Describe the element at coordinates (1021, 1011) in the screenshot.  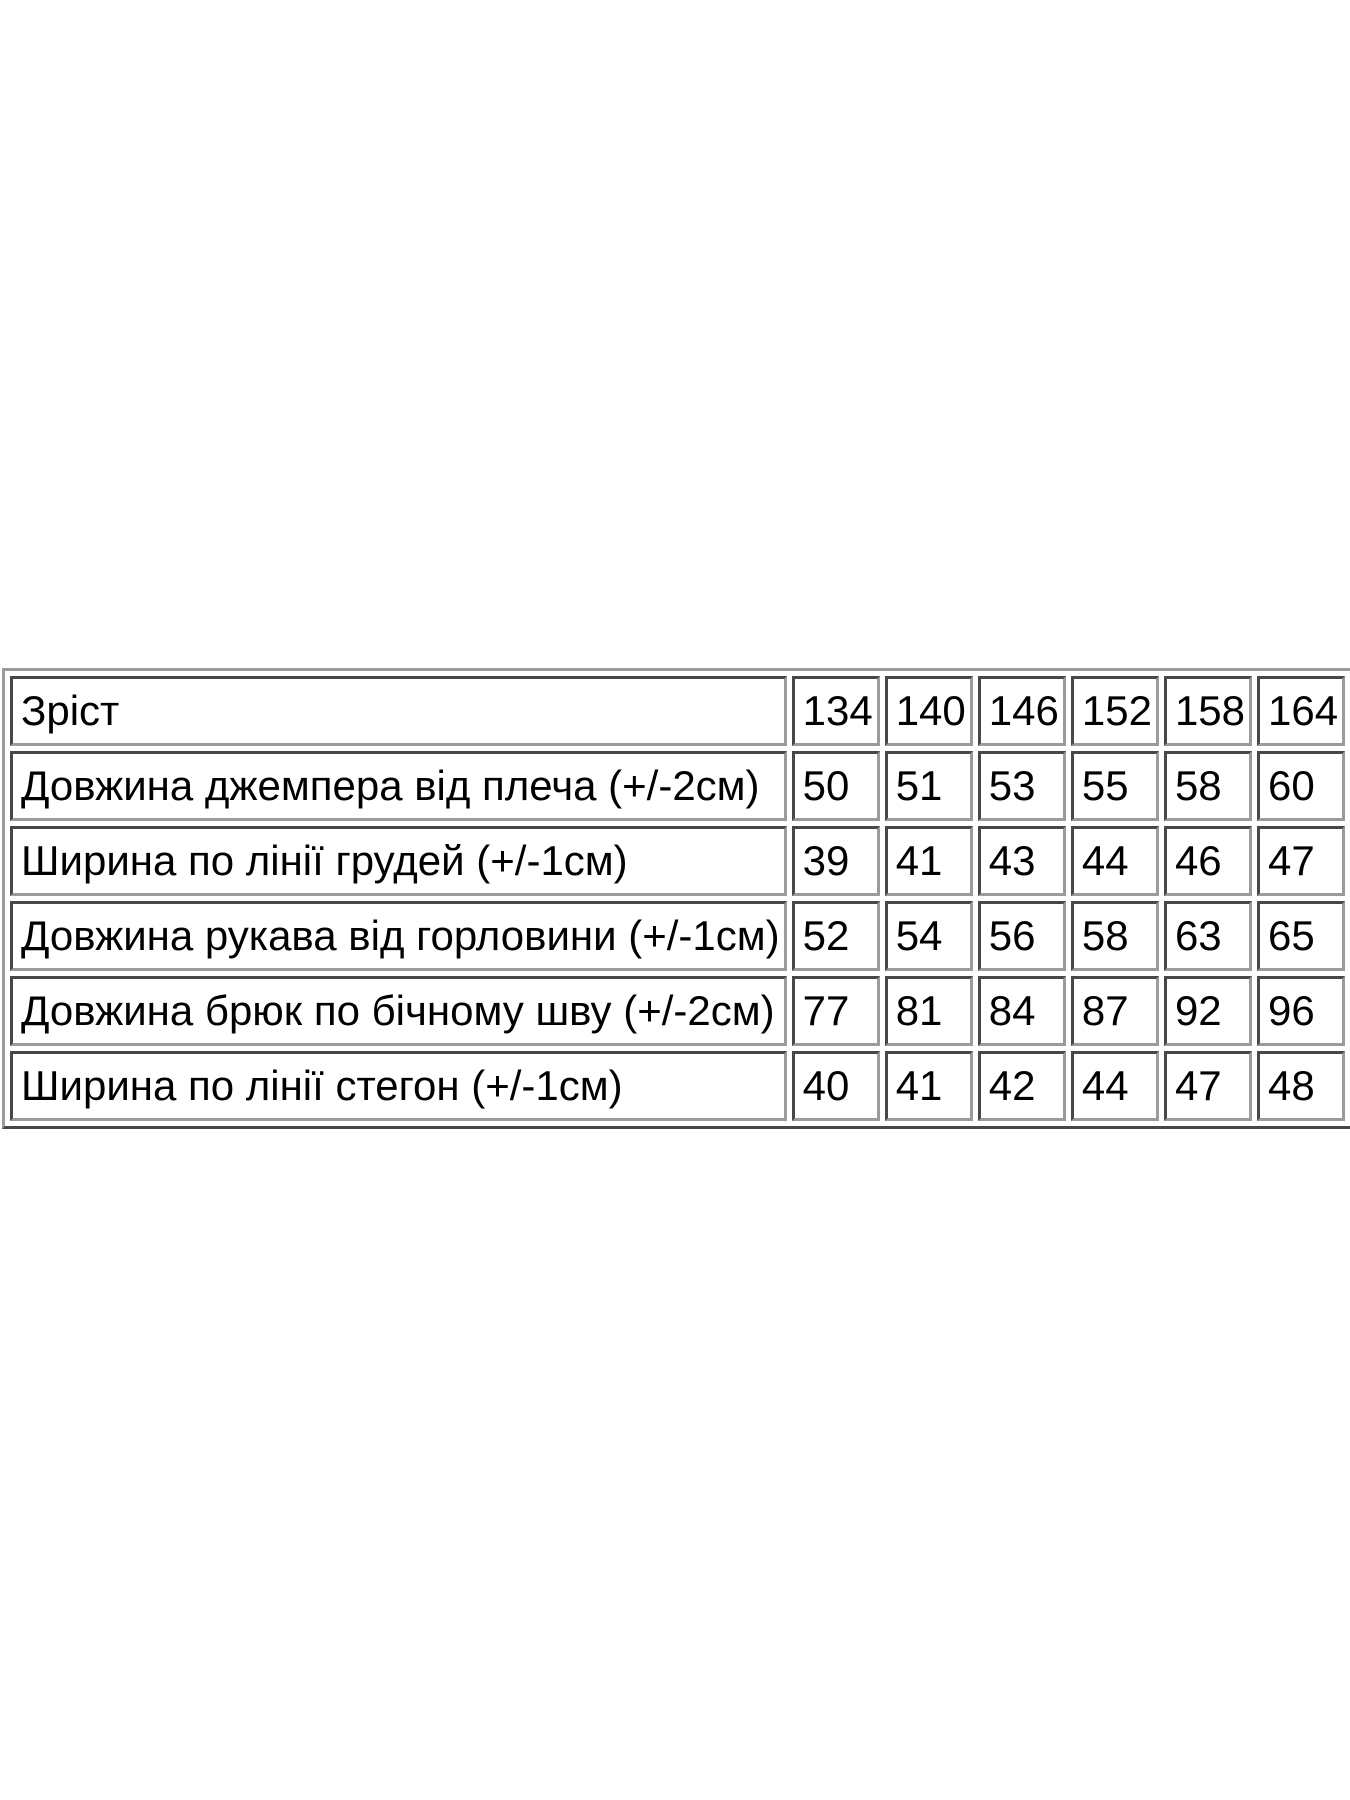
I see `value-cell: 84` at that location.